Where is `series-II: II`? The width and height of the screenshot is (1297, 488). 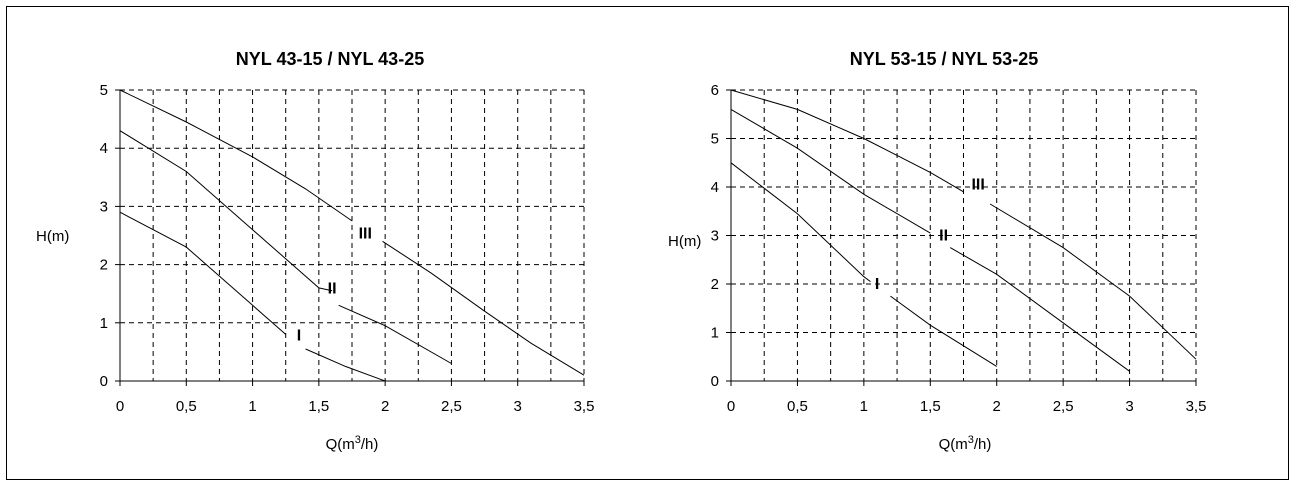
series-II: II is located at coordinates (285, 247).